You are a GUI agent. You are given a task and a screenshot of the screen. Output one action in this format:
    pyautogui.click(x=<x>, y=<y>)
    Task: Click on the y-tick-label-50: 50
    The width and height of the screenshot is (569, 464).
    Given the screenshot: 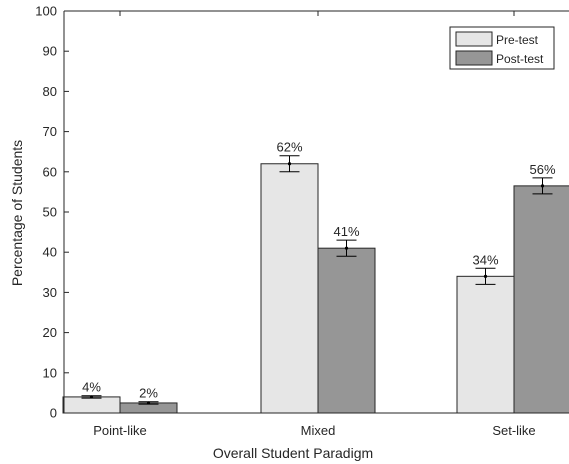 What is the action you would take?
    pyautogui.click(x=50, y=212)
    